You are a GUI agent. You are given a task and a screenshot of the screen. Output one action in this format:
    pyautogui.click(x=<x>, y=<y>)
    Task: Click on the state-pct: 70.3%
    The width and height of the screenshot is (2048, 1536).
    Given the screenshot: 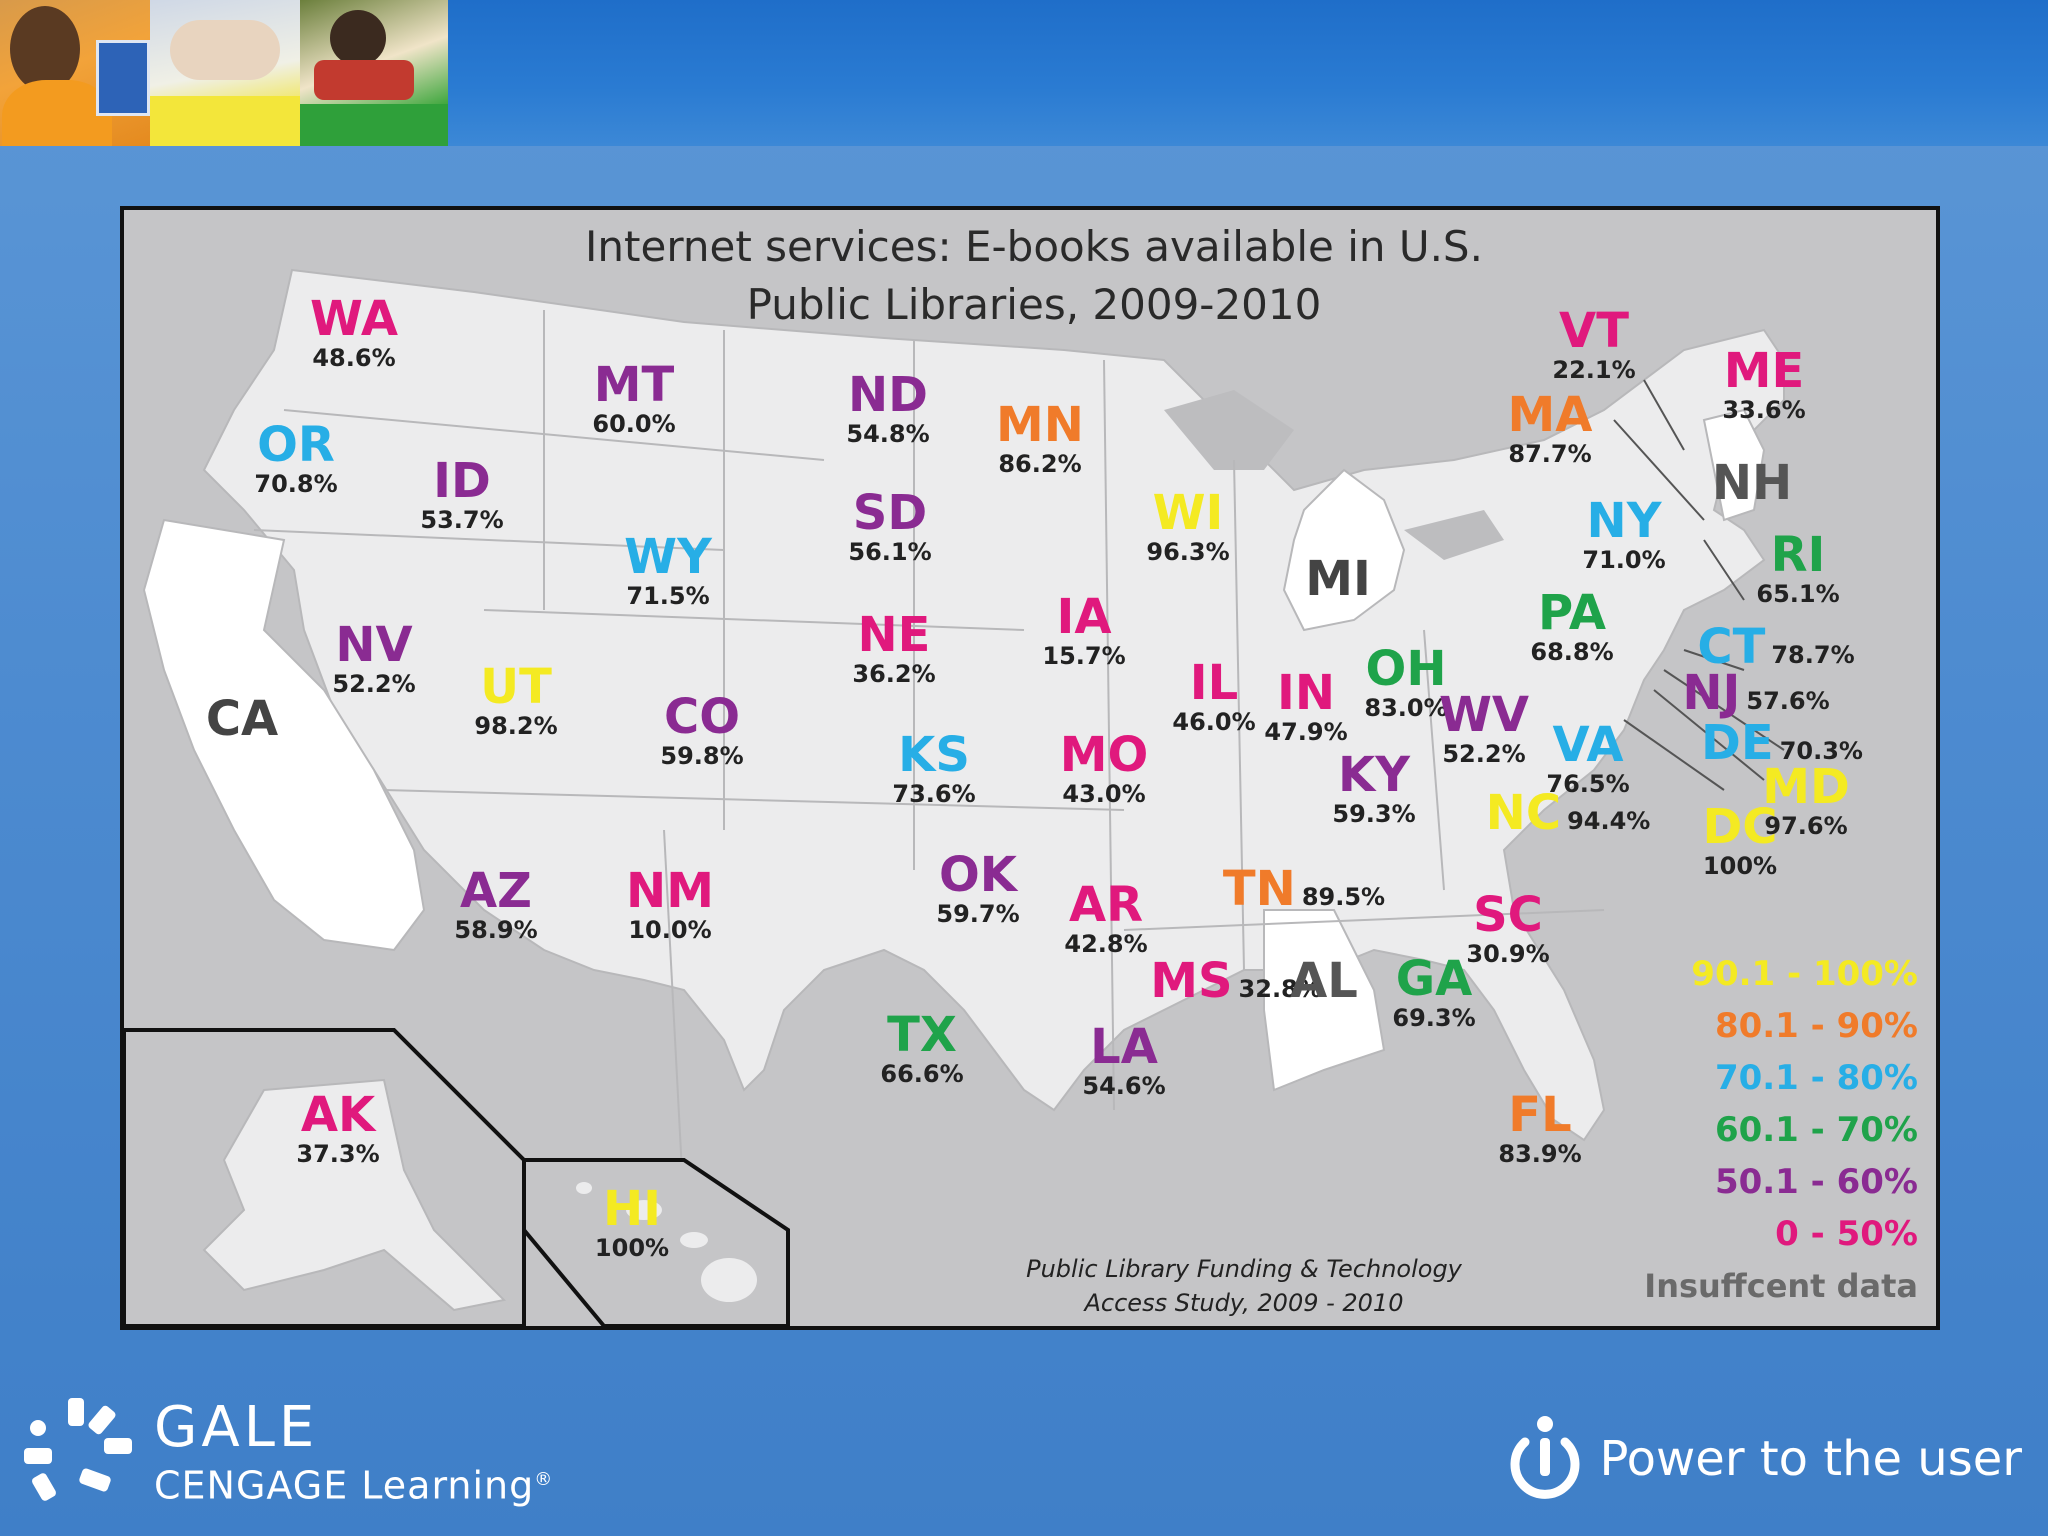 What is the action you would take?
    pyautogui.click(x=1821, y=751)
    